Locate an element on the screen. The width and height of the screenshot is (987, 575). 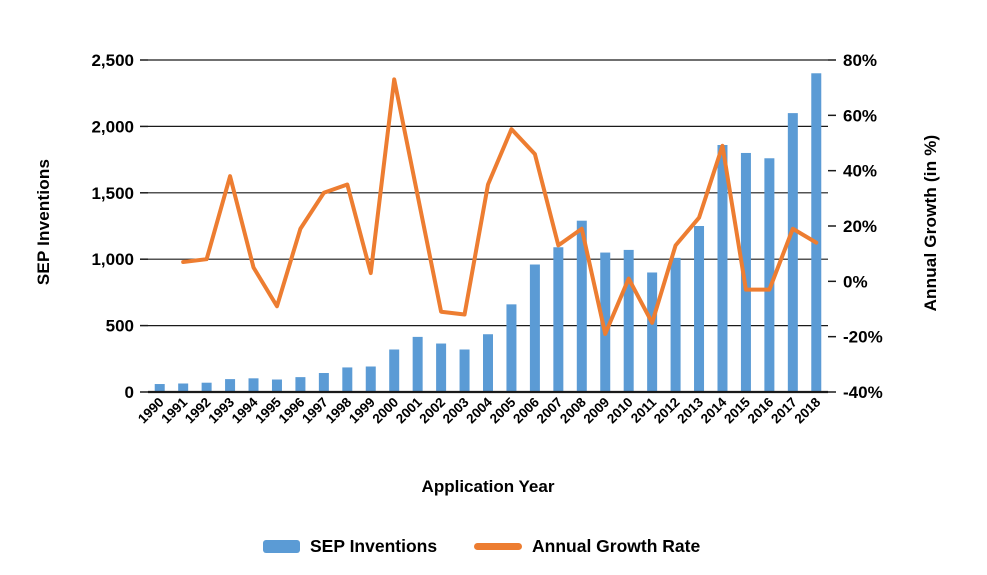
bar-1997 is located at coordinates (323, 382).